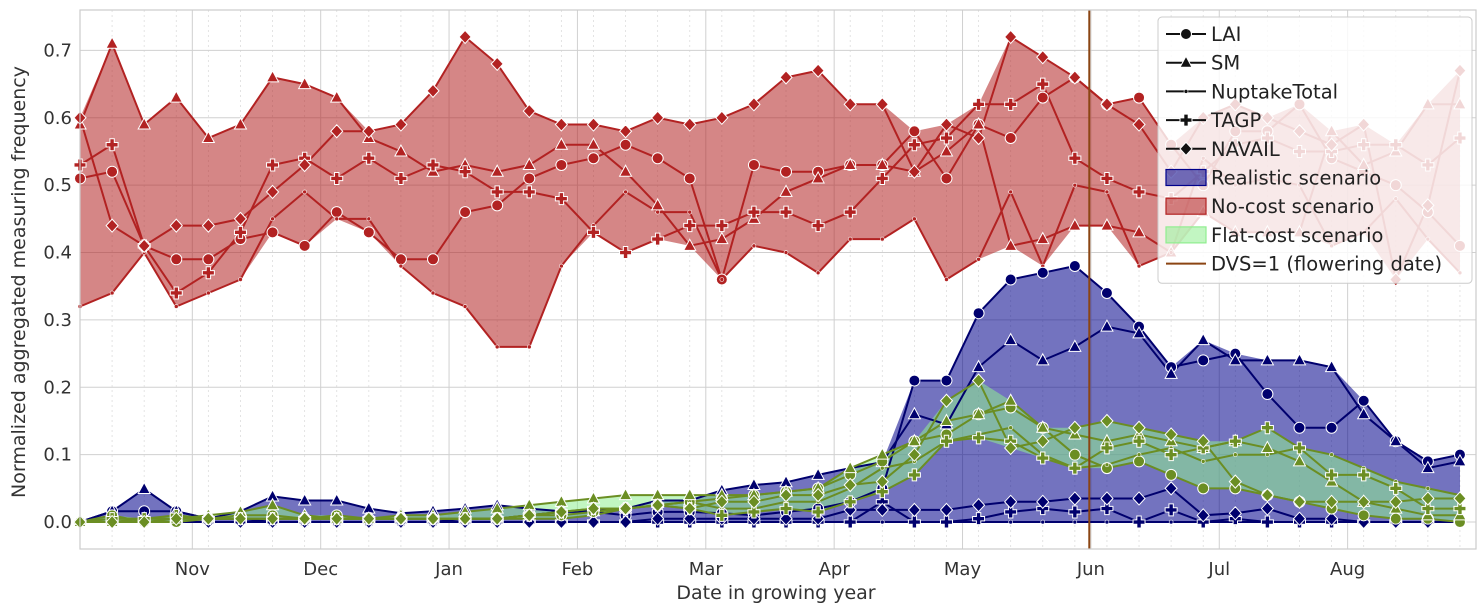 Image resolution: width=1483 pixels, height=613 pixels. I want to click on y-tick-label: 0.1, so click(57, 455).